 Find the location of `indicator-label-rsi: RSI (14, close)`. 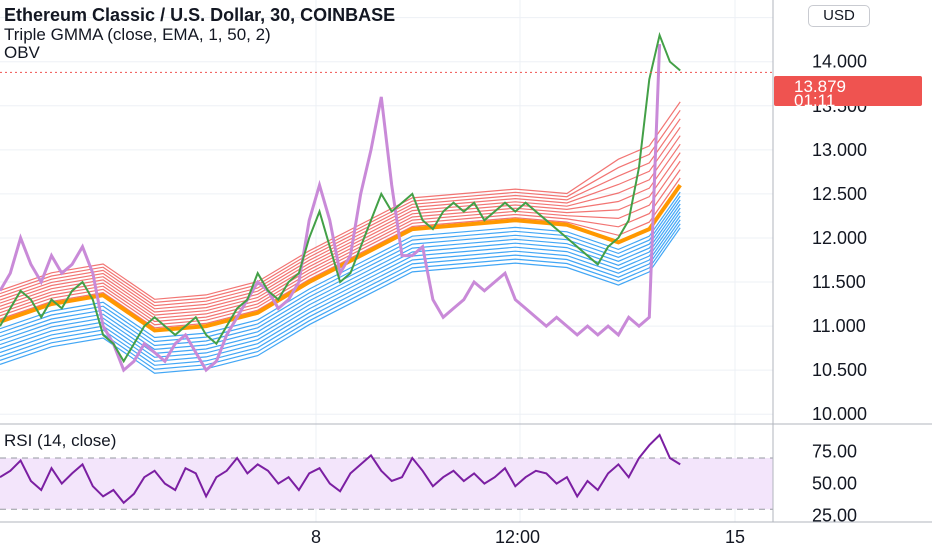

indicator-label-rsi: RSI (14, close) is located at coordinates (60, 440).